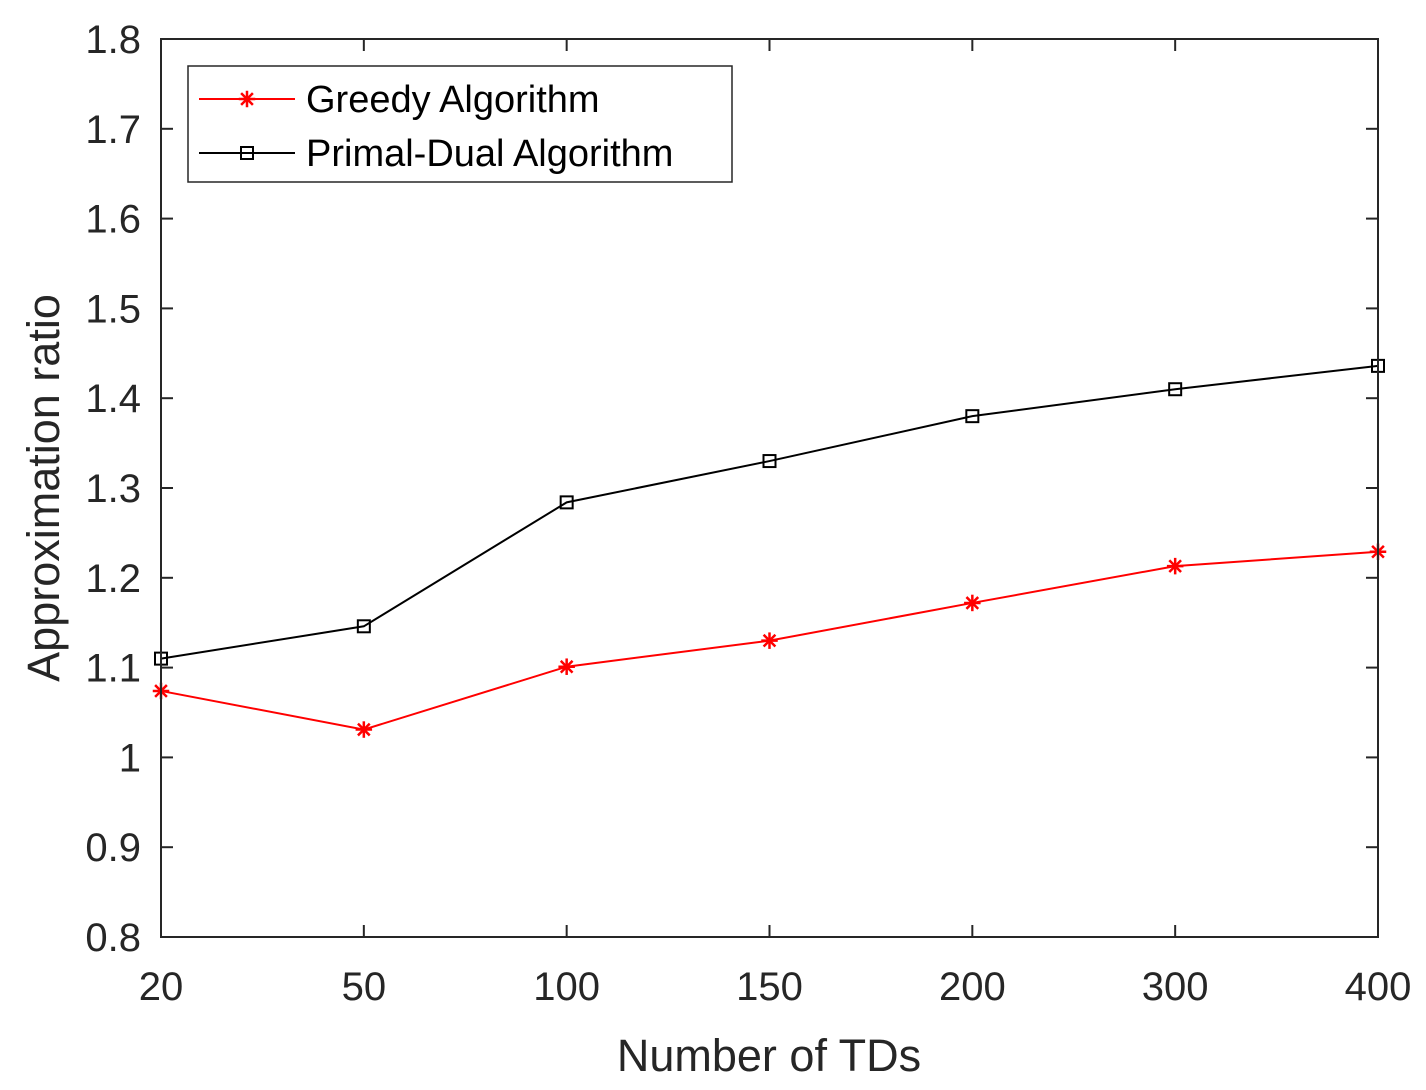 The image size is (1426, 1090). What do you see at coordinates (113, 669) in the screenshot?
I see `y-tick-label: 1.1` at bounding box center [113, 669].